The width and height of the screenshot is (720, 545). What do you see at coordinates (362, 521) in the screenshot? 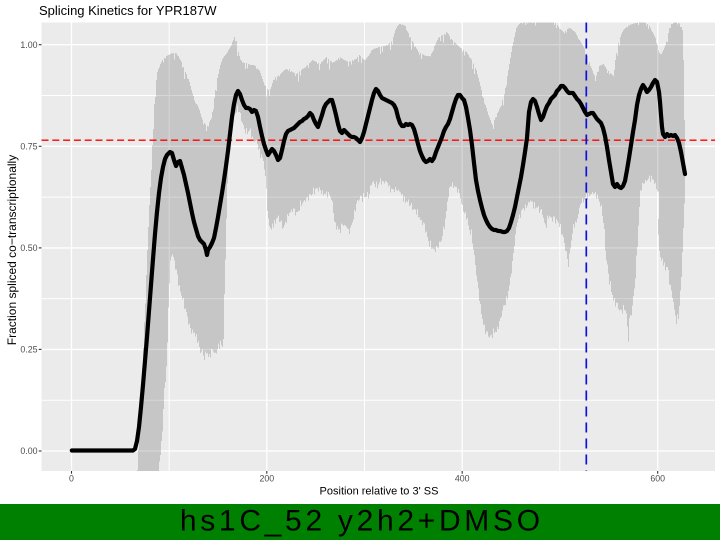
I see `svg-text: hs1C_52 y2h2+DMSO` at bounding box center [362, 521].